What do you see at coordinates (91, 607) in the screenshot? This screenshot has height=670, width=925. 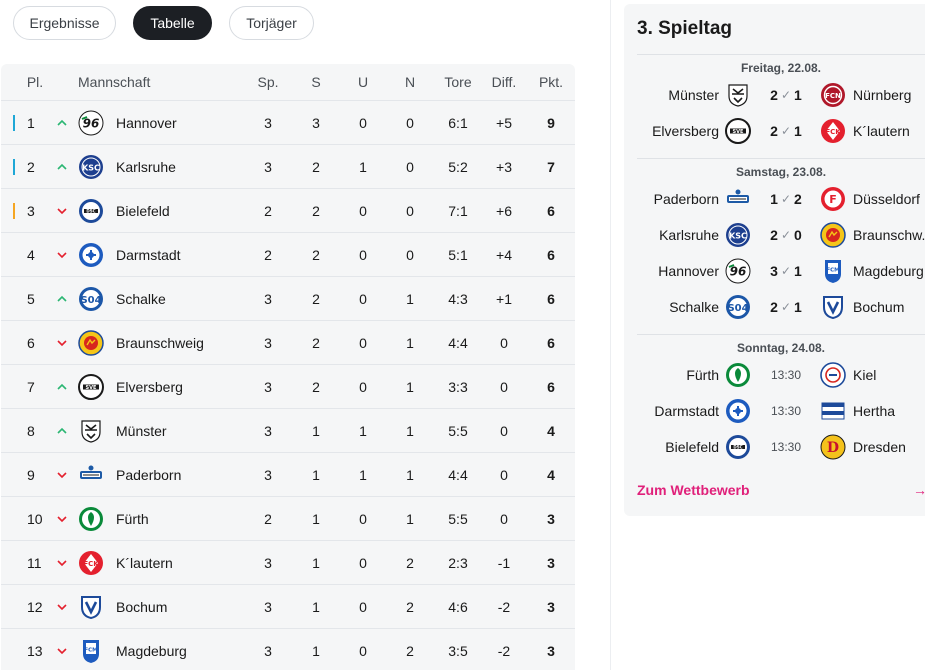 I see `bochum-crest-icon` at bounding box center [91, 607].